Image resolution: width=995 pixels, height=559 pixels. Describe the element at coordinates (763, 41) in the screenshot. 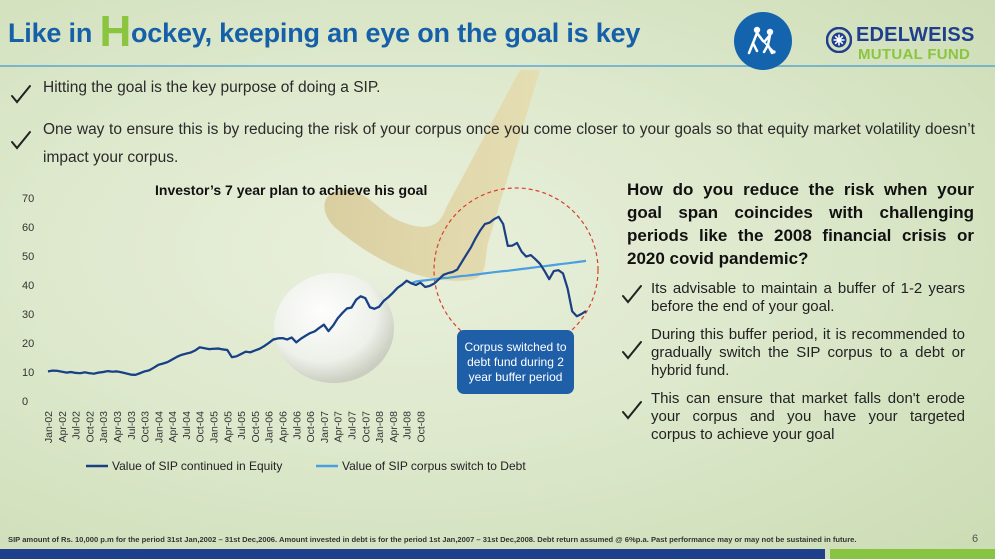

I see `hockey-players-icon` at that location.